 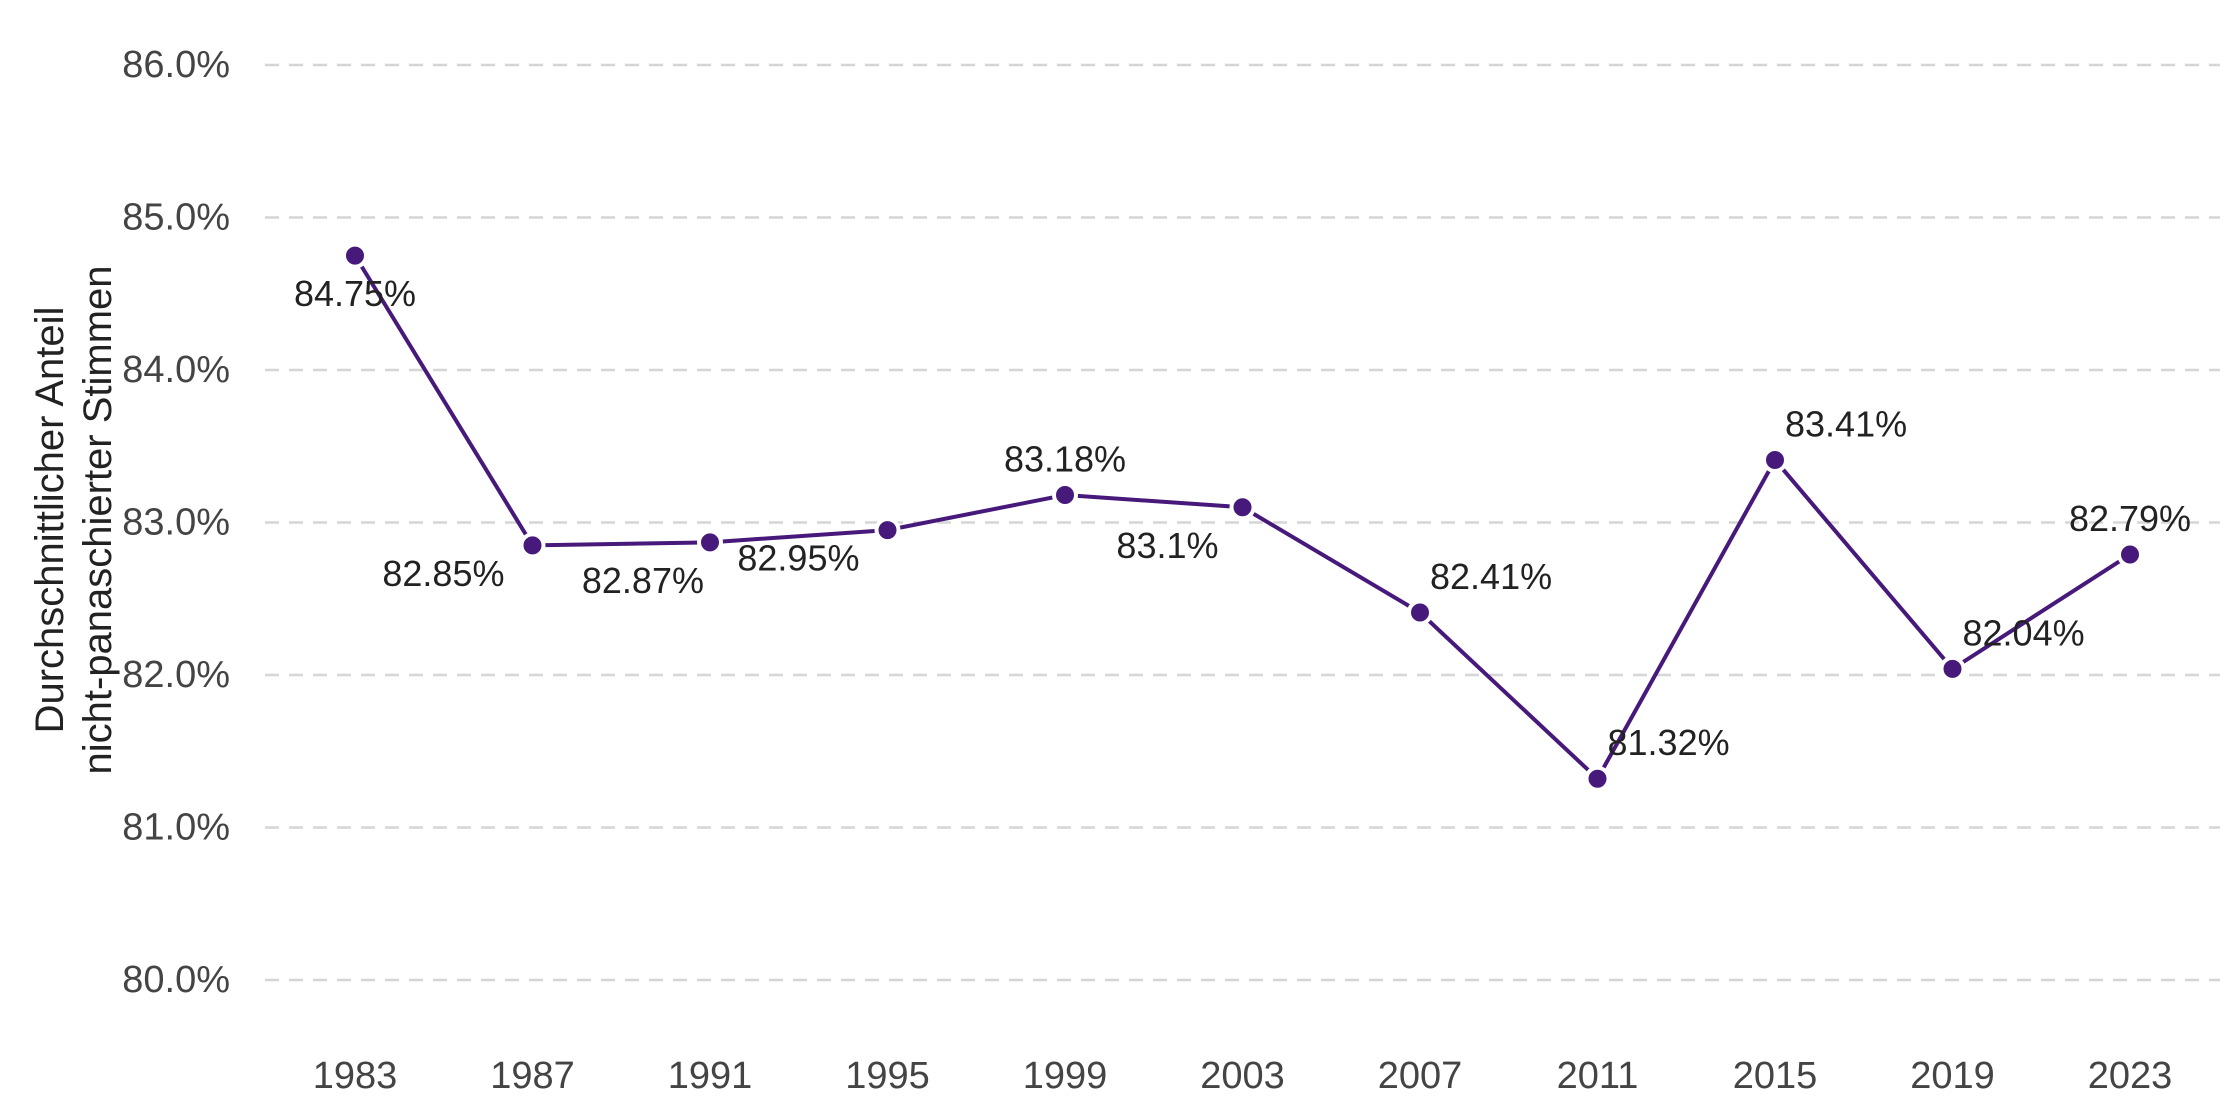 I want to click on x-tick-label: 1999, so click(x=1065, y=1076).